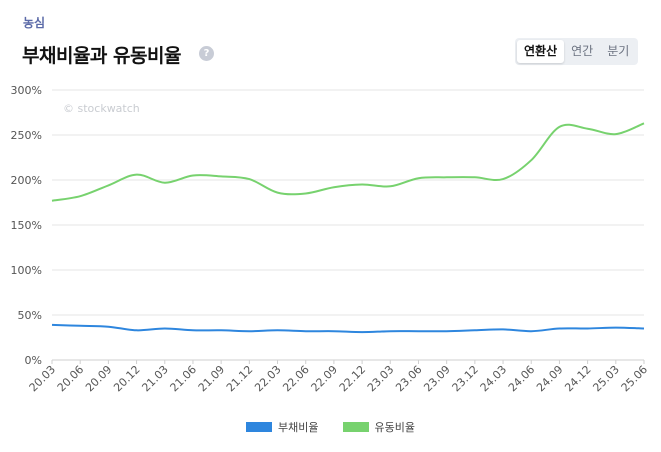  Describe the element at coordinates (295, 378) in the screenshot. I see `x-tick-label: 22.06` at that location.